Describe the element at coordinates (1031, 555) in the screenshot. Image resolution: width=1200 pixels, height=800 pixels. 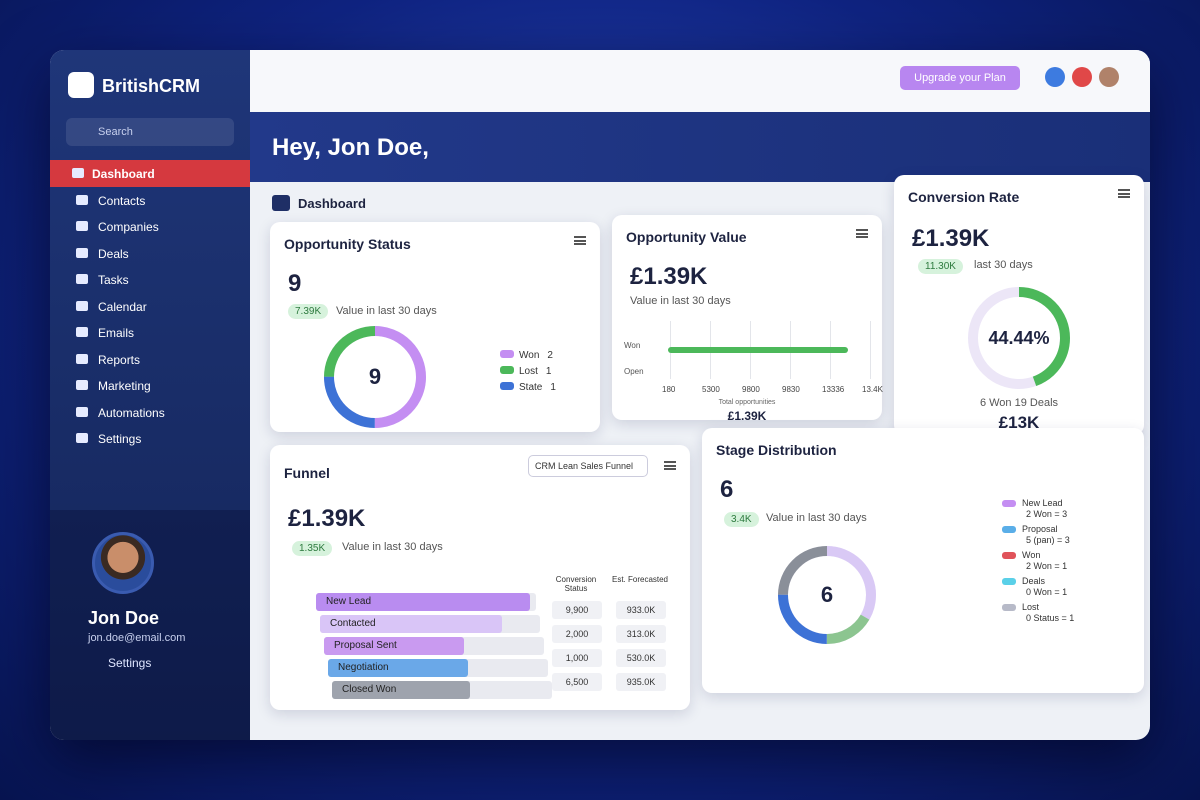
I see `legend-label: Won` at that location.